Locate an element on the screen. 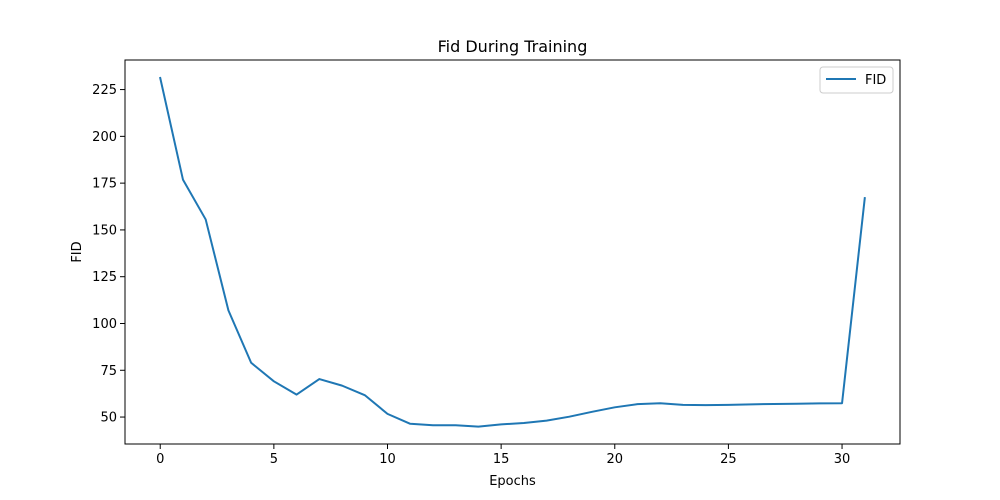 The width and height of the screenshot is (1000, 500). legend-label-fid: FID is located at coordinates (875, 80).